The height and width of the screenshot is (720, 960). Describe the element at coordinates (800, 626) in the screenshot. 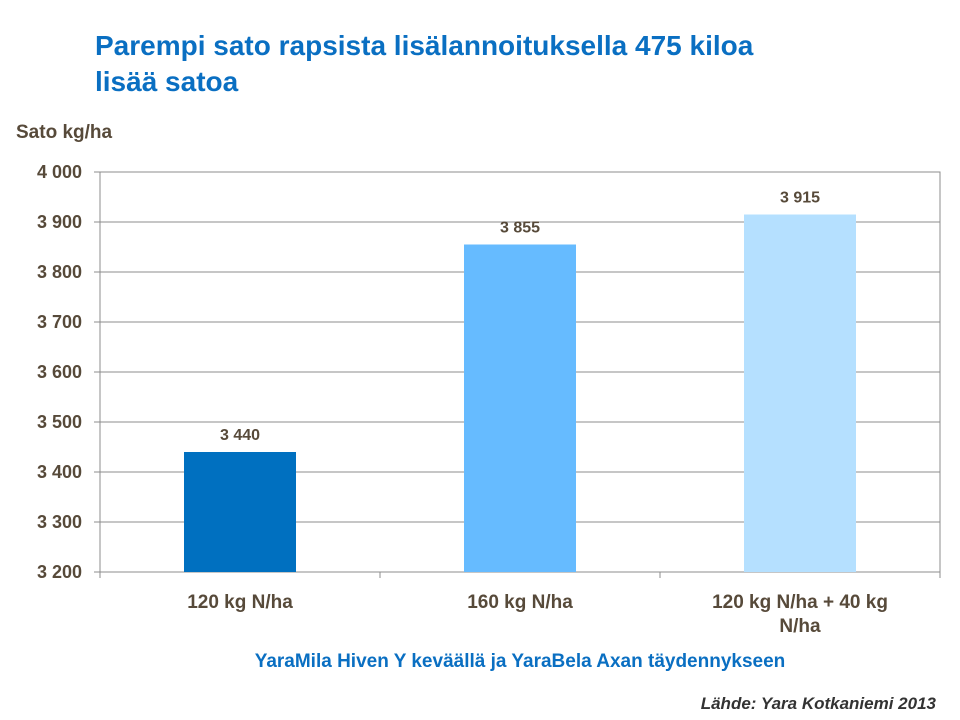

I see `x-category-label: N/ha` at that location.